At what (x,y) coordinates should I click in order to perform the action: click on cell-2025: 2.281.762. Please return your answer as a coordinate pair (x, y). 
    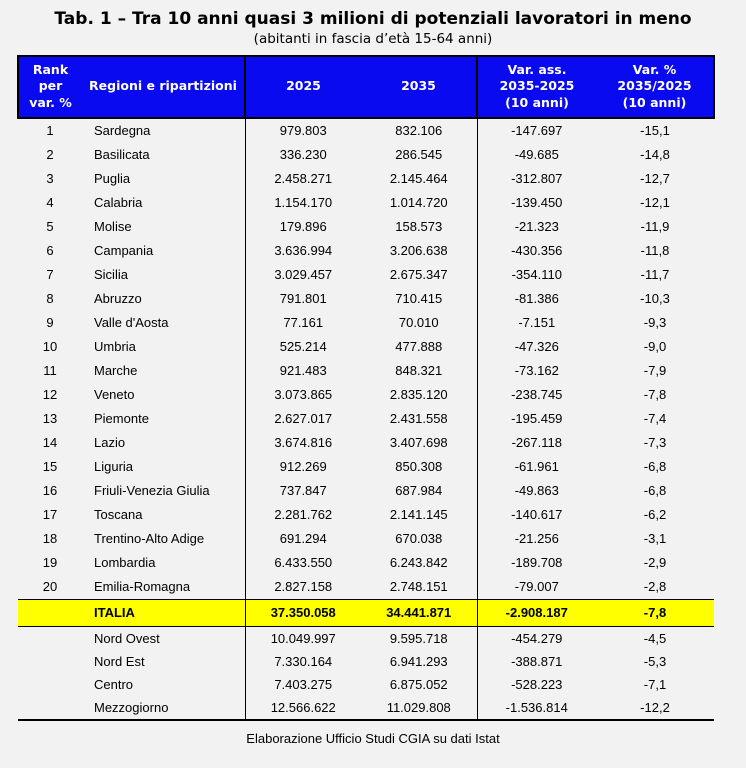
    Looking at the image, I should click on (303, 515).